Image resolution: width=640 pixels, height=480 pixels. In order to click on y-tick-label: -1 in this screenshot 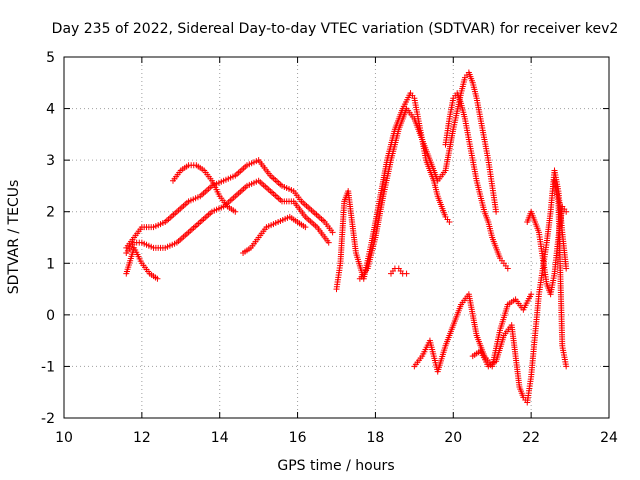, I will do `click(48, 367)`.